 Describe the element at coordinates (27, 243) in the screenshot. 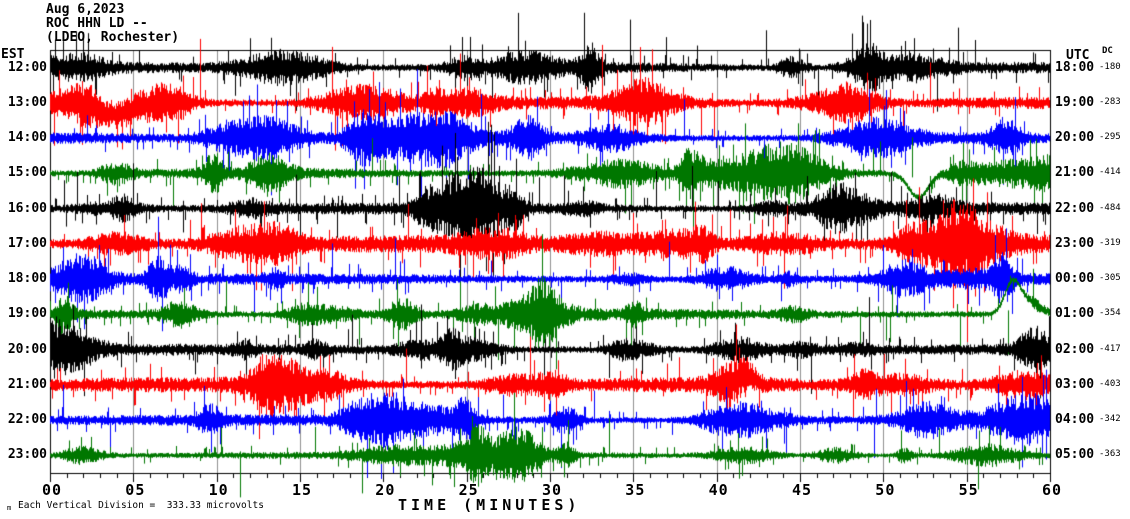

I see `est-time-label: 17:00` at that location.